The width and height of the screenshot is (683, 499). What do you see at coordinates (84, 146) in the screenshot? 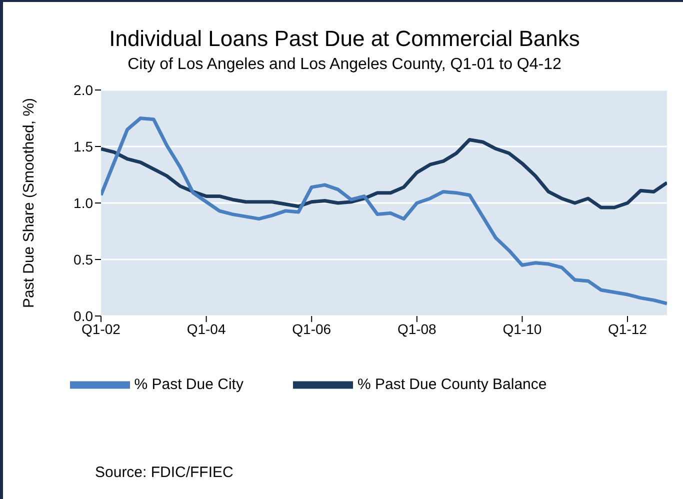
I see `y-tick-label: 1.5` at bounding box center [84, 146].